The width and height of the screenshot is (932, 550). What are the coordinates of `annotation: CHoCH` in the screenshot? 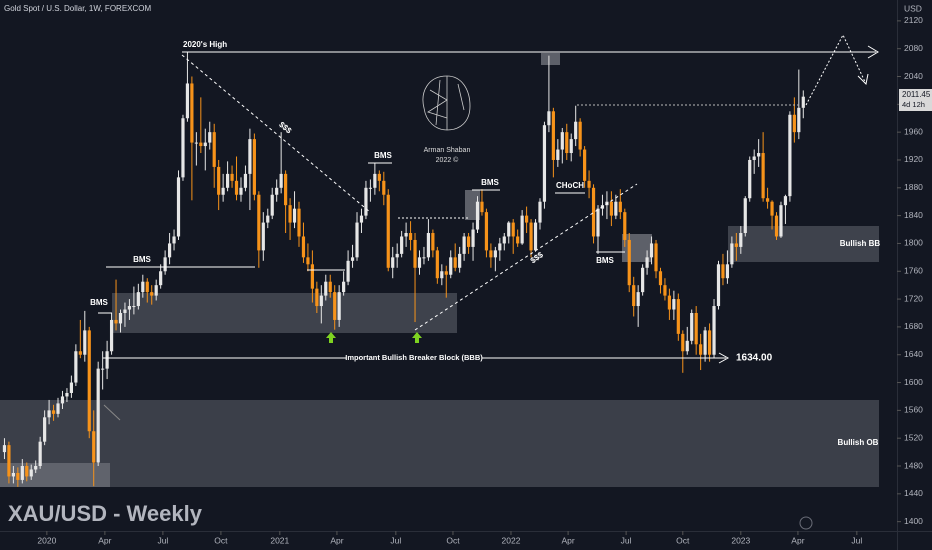 It's located at (570, 185).